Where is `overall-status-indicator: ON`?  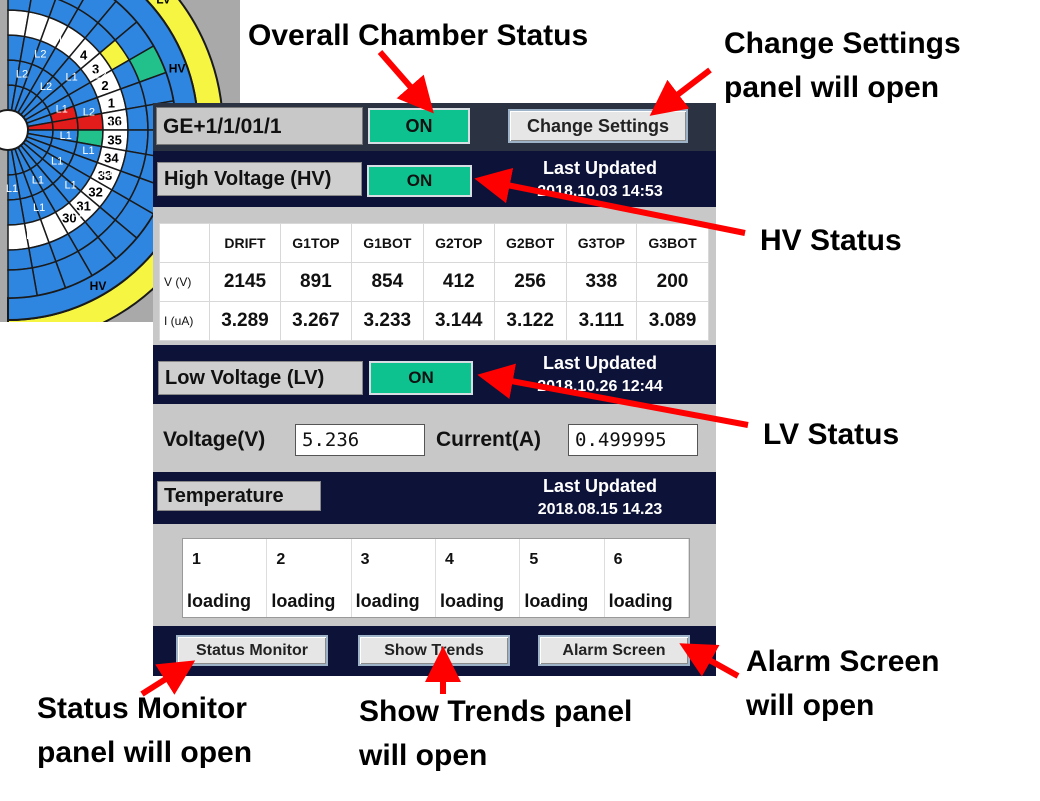
overall-status-indicator: ON is located at coordinates (419, 126).